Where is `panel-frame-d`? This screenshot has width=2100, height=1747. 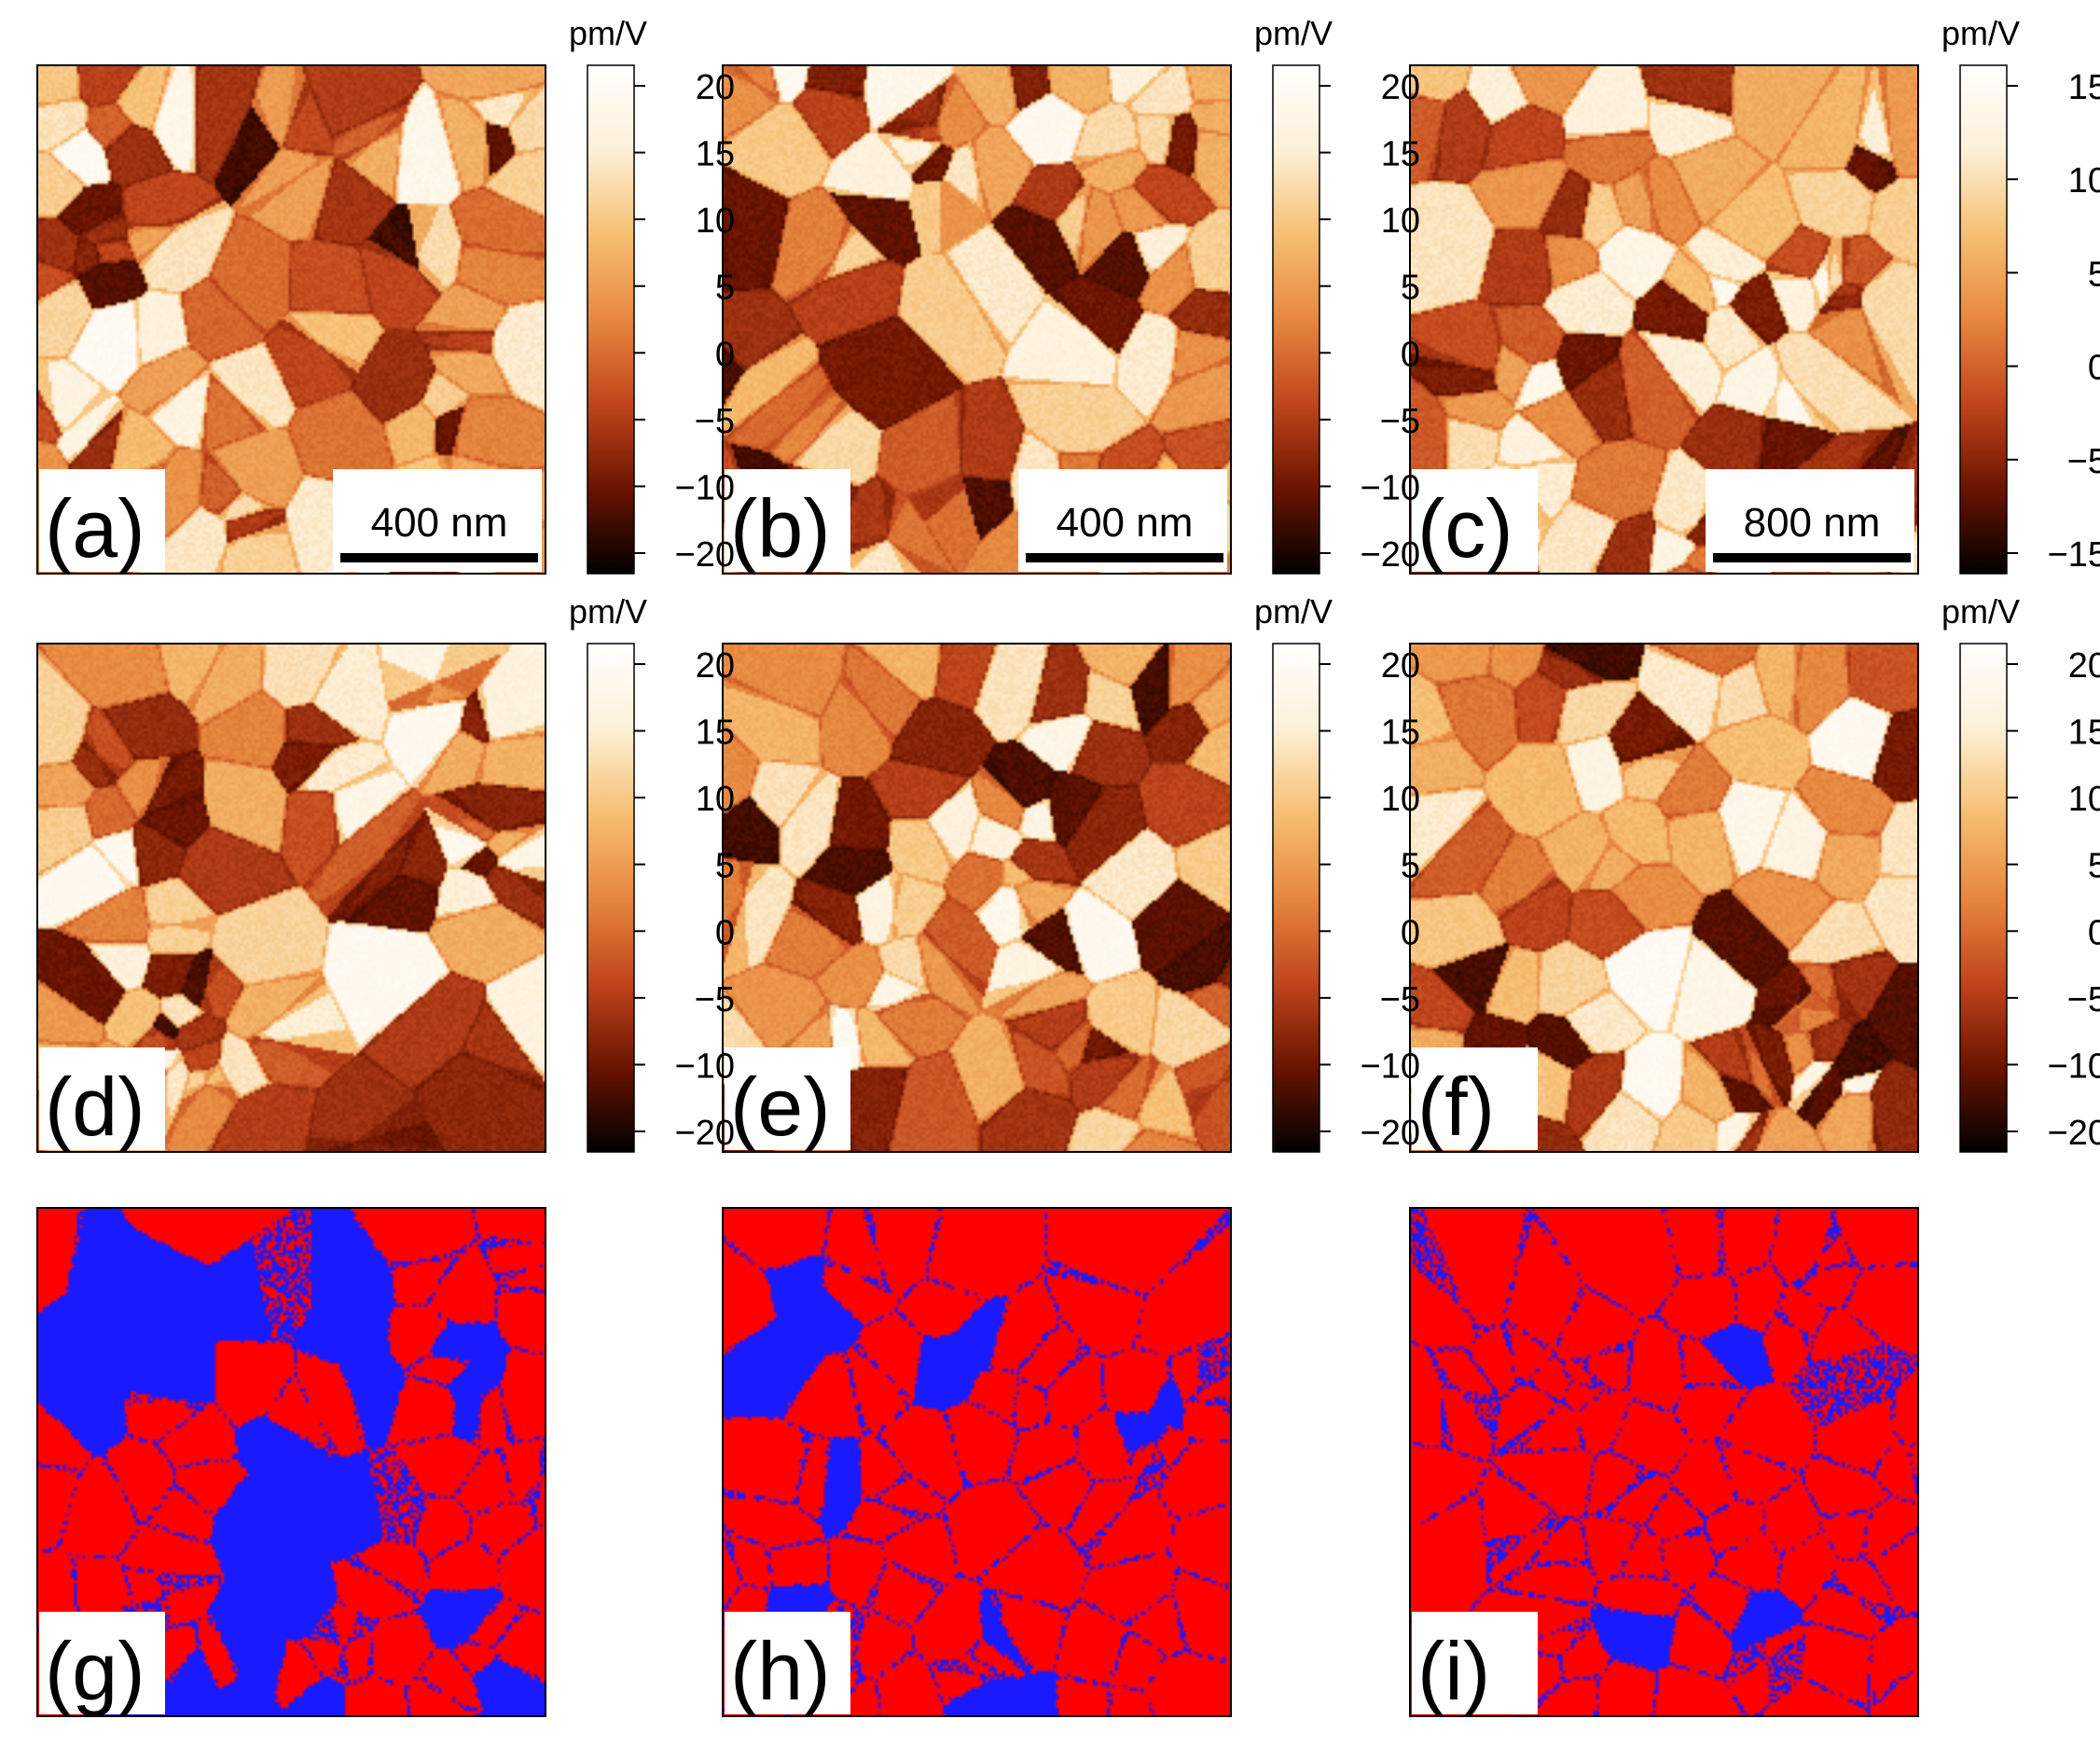 panel-frame-d is located at coordinates (291, 898).